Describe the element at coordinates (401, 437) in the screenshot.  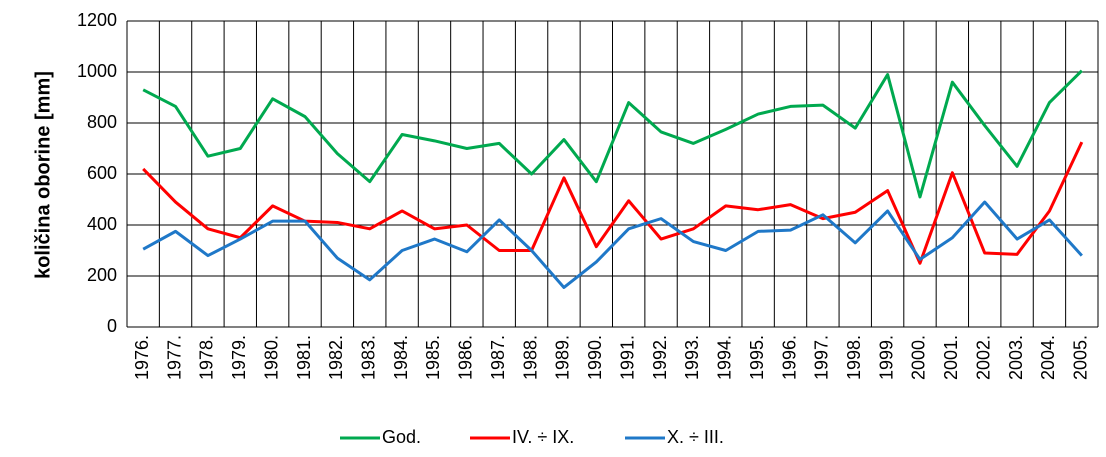
I see `legend-label: God.` at that location.